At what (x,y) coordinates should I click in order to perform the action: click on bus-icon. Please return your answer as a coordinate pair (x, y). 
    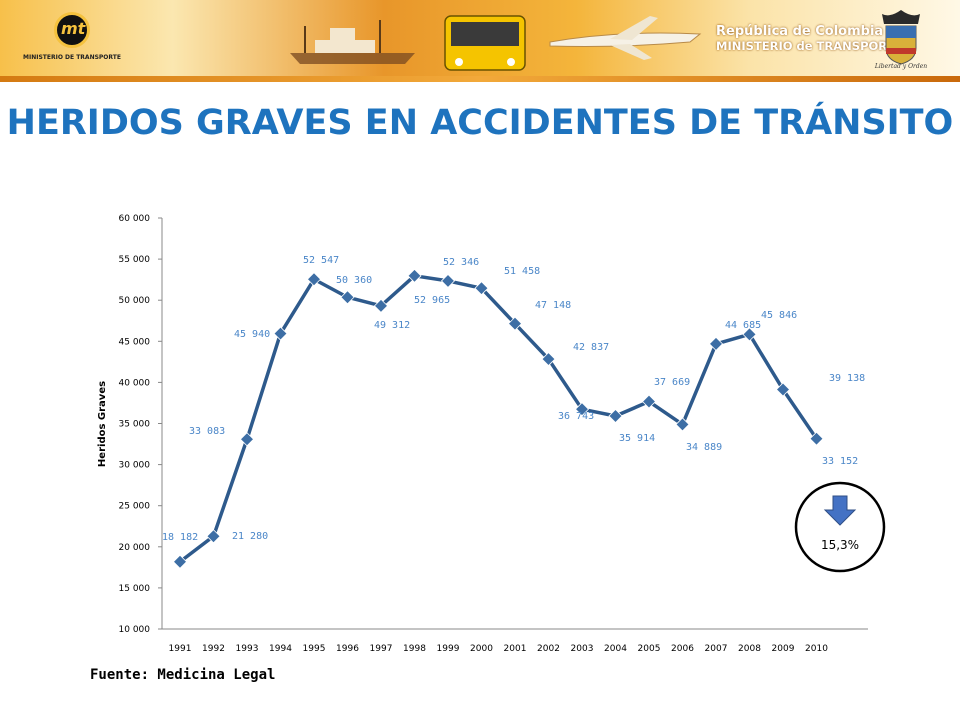
    Looking at the image, I should click on (485, 43).